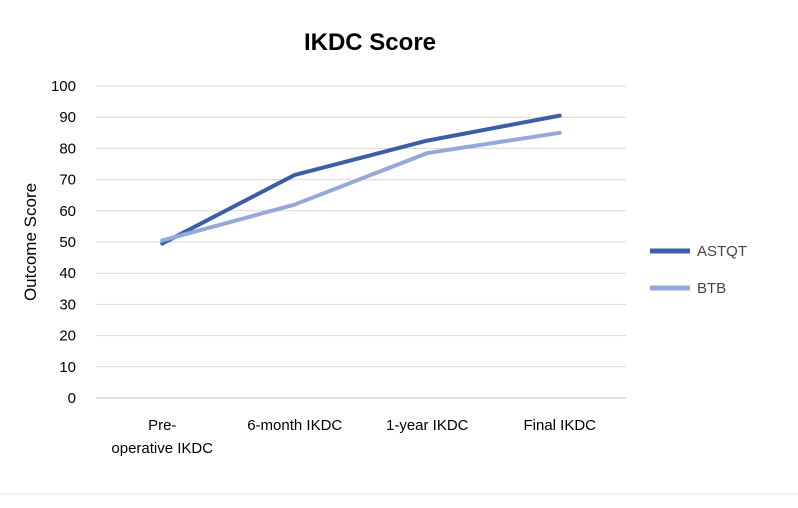 The width and height of the screenshot is (798, 508). Describe the element at coordinates (67, 273) in the screenshot. I see `y-tick-label: 40` at that location.